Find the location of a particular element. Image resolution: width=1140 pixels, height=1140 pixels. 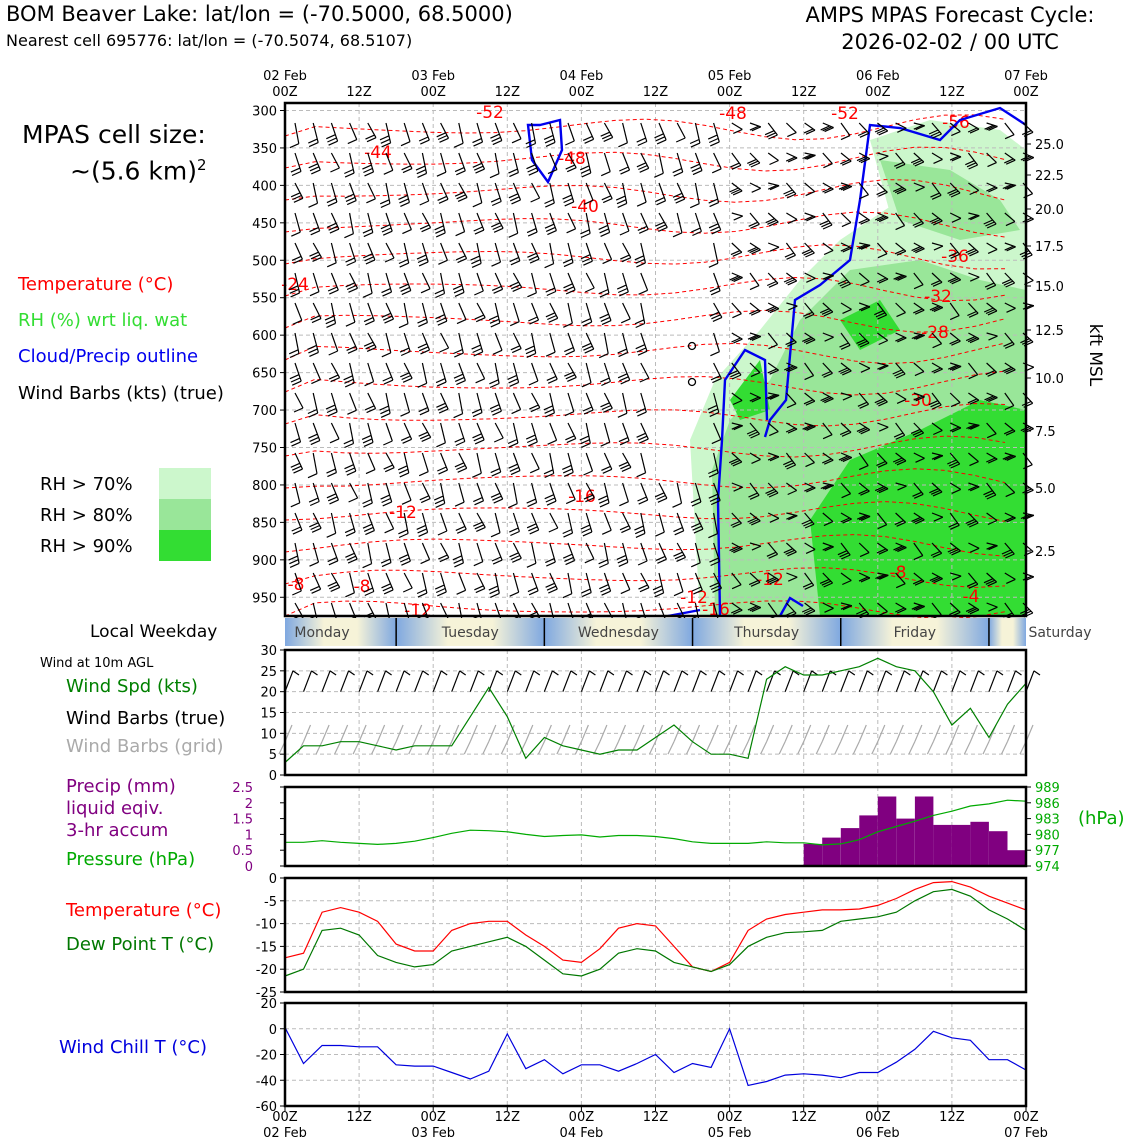

xsec-pressure-ytick-label: 450 is located at coordinates (264, 224).